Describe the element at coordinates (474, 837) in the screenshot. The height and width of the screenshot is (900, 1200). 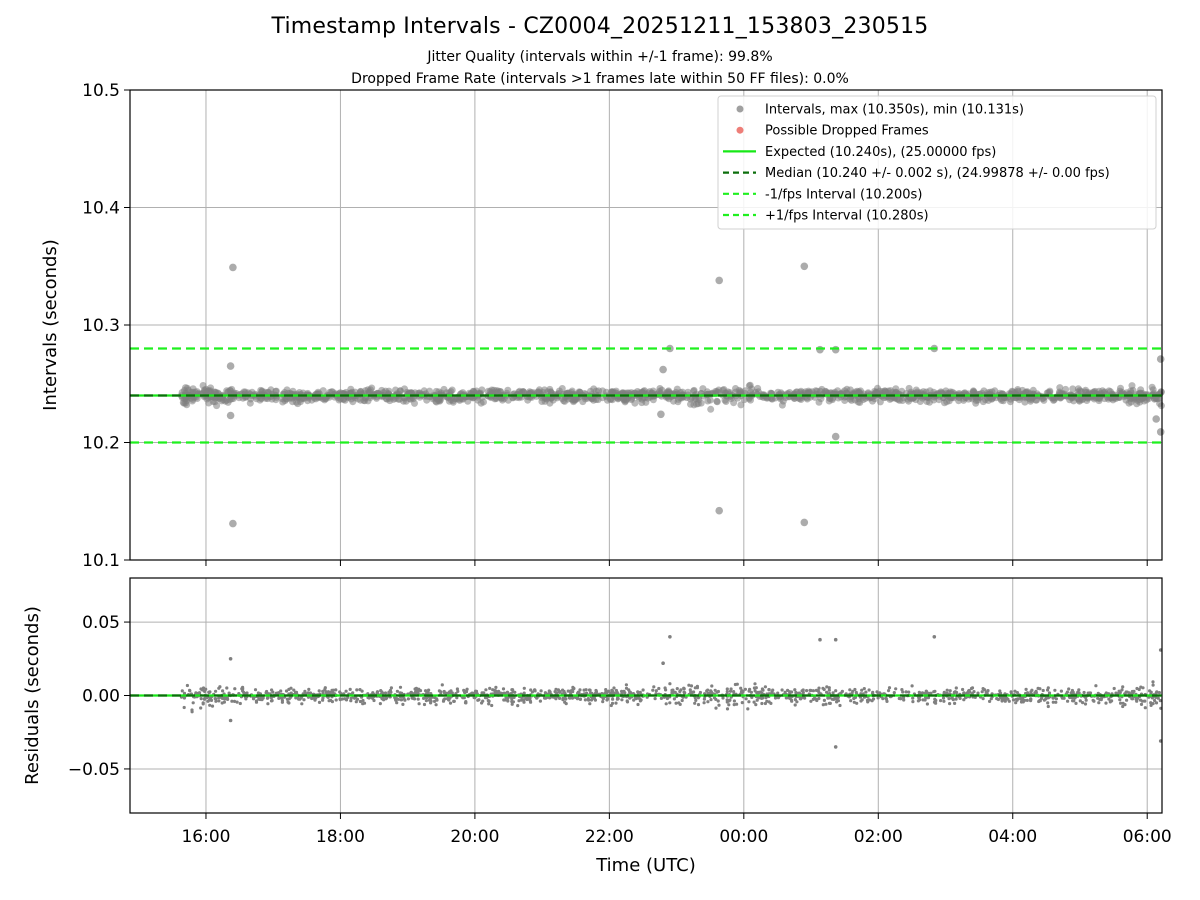
I see `xtick-label: 20:00` at that location.